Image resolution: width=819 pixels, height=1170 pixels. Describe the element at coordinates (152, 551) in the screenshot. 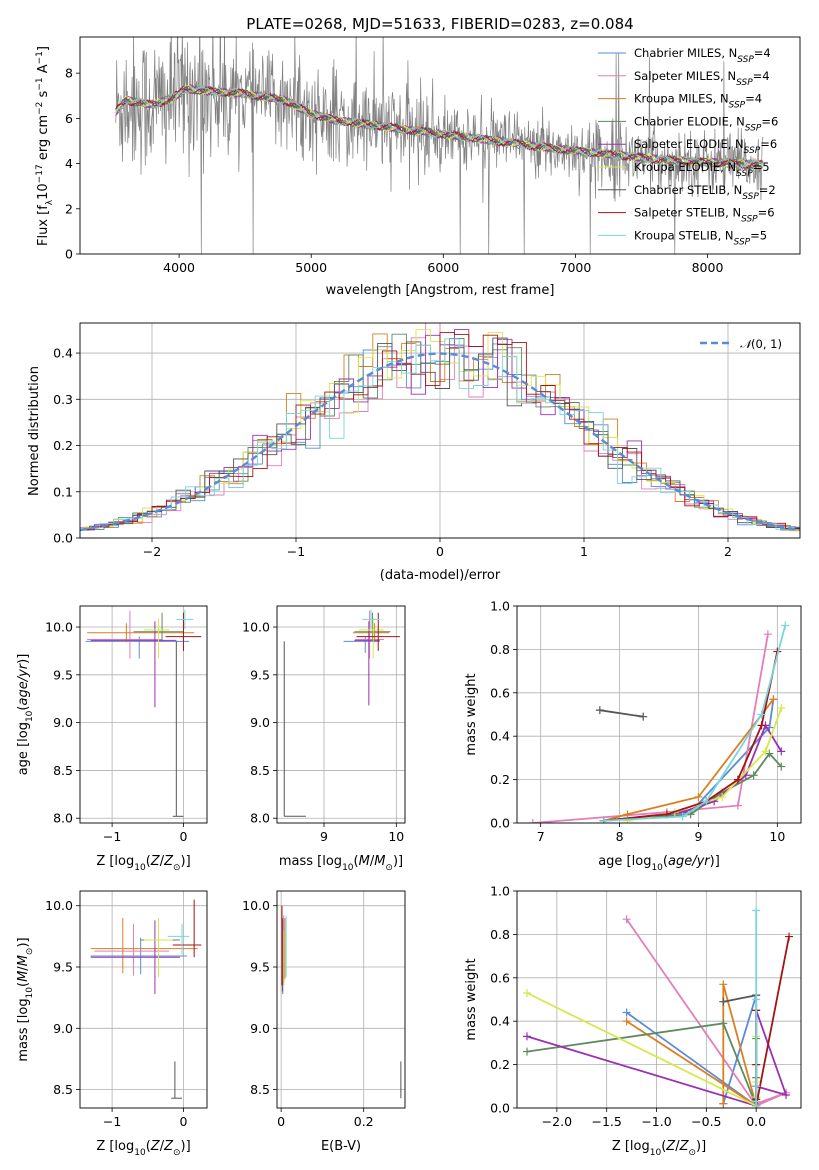

I see `x-tick-label: −2` at that location.